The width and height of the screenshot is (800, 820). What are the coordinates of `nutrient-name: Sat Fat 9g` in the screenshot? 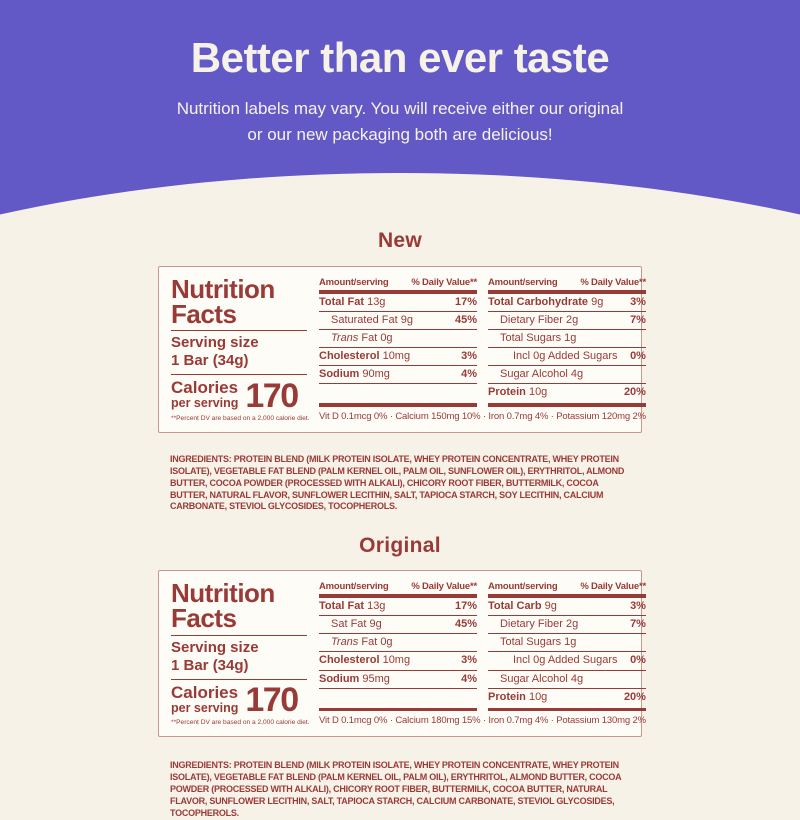 It's located at (356, 624).